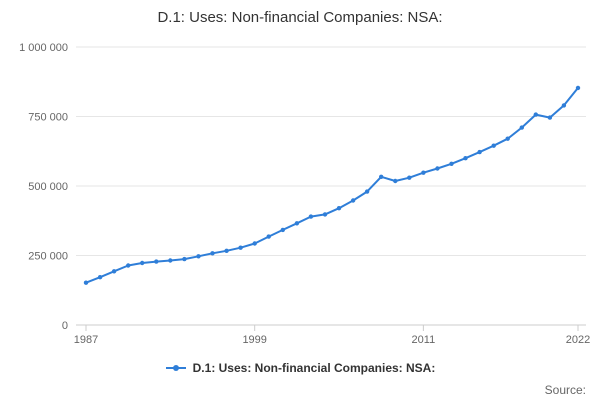 Image resolution: width=600 pixels, height=400 pixels. I want to click on legend-line-marker-icon, so click(175, 368).